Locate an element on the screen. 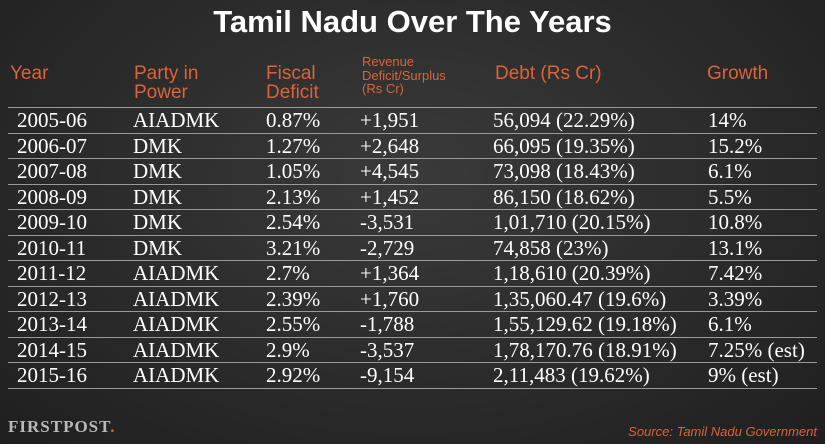  debt-cell: 1,35,060.47 (19.6%) is located at coordinates (580, 298).